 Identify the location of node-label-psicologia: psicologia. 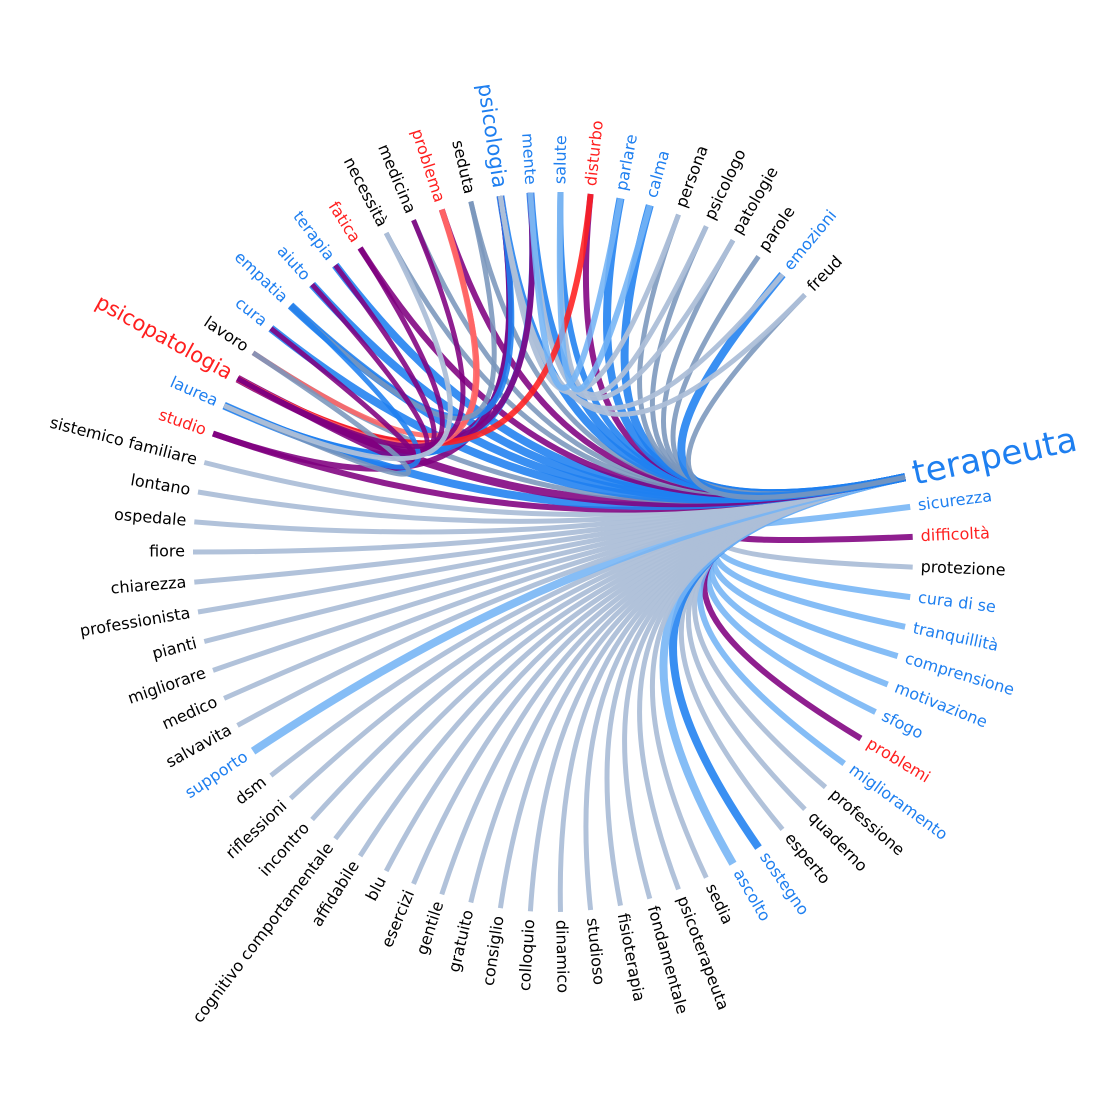
(492, 136).